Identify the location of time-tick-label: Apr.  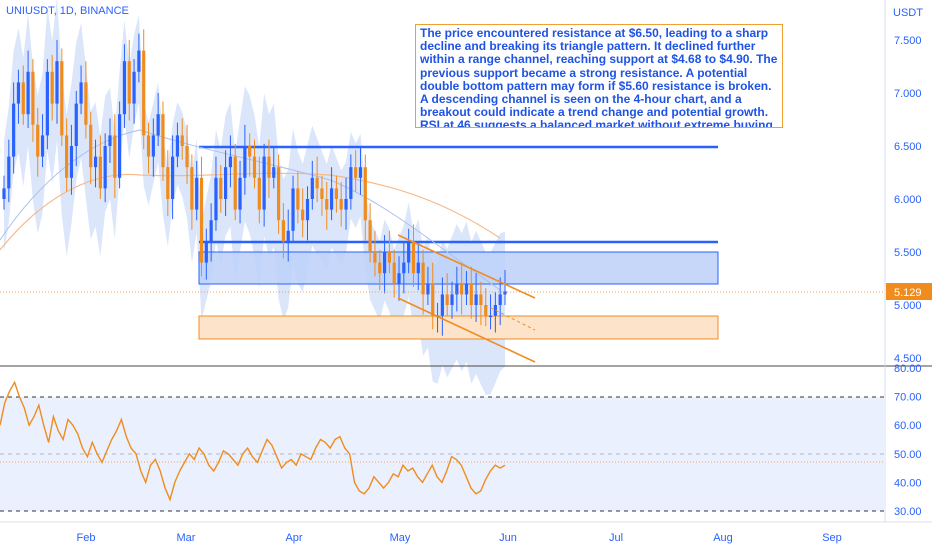
(293, 538).